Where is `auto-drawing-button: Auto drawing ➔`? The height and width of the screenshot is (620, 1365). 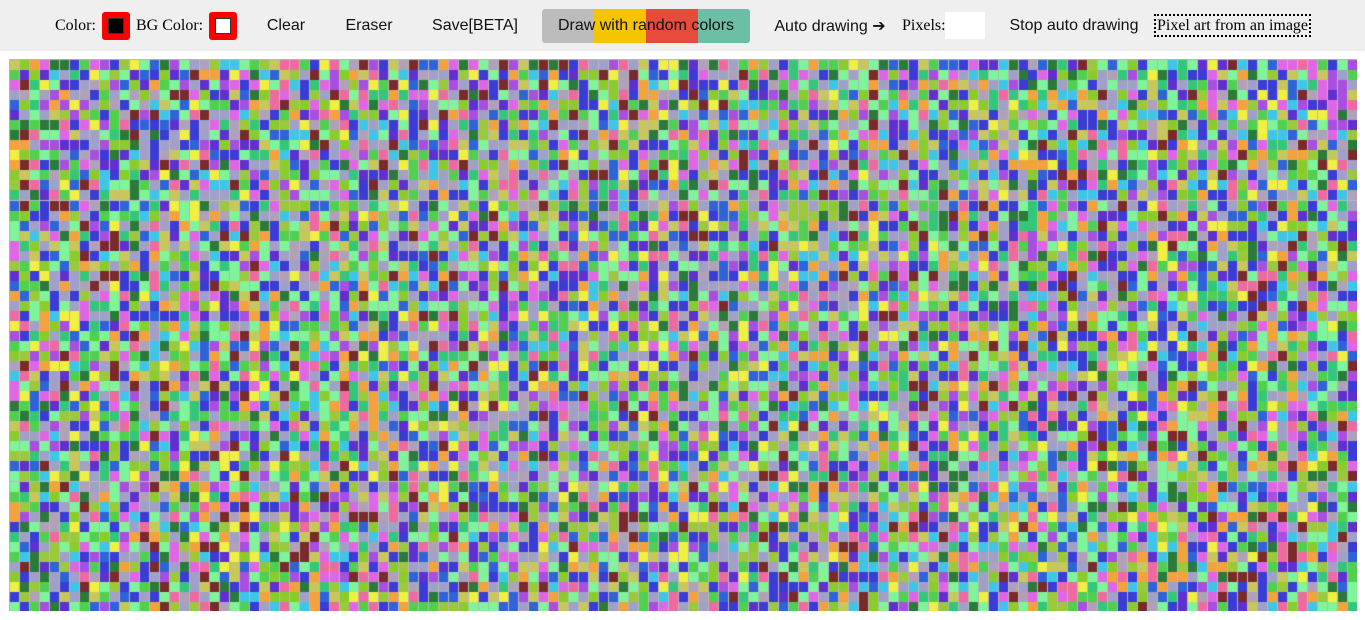 auto-drawing-button: Auto drawing ➔ is located at coordinates (830, 26).